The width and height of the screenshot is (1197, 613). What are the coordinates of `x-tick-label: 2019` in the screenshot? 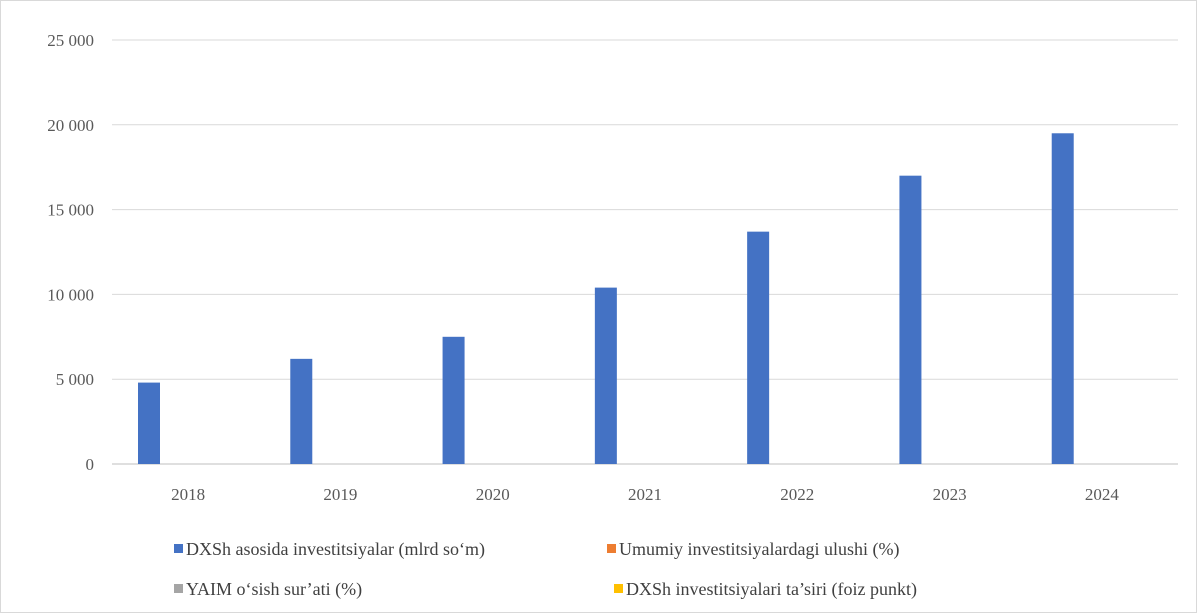 It's located at (340, 494).